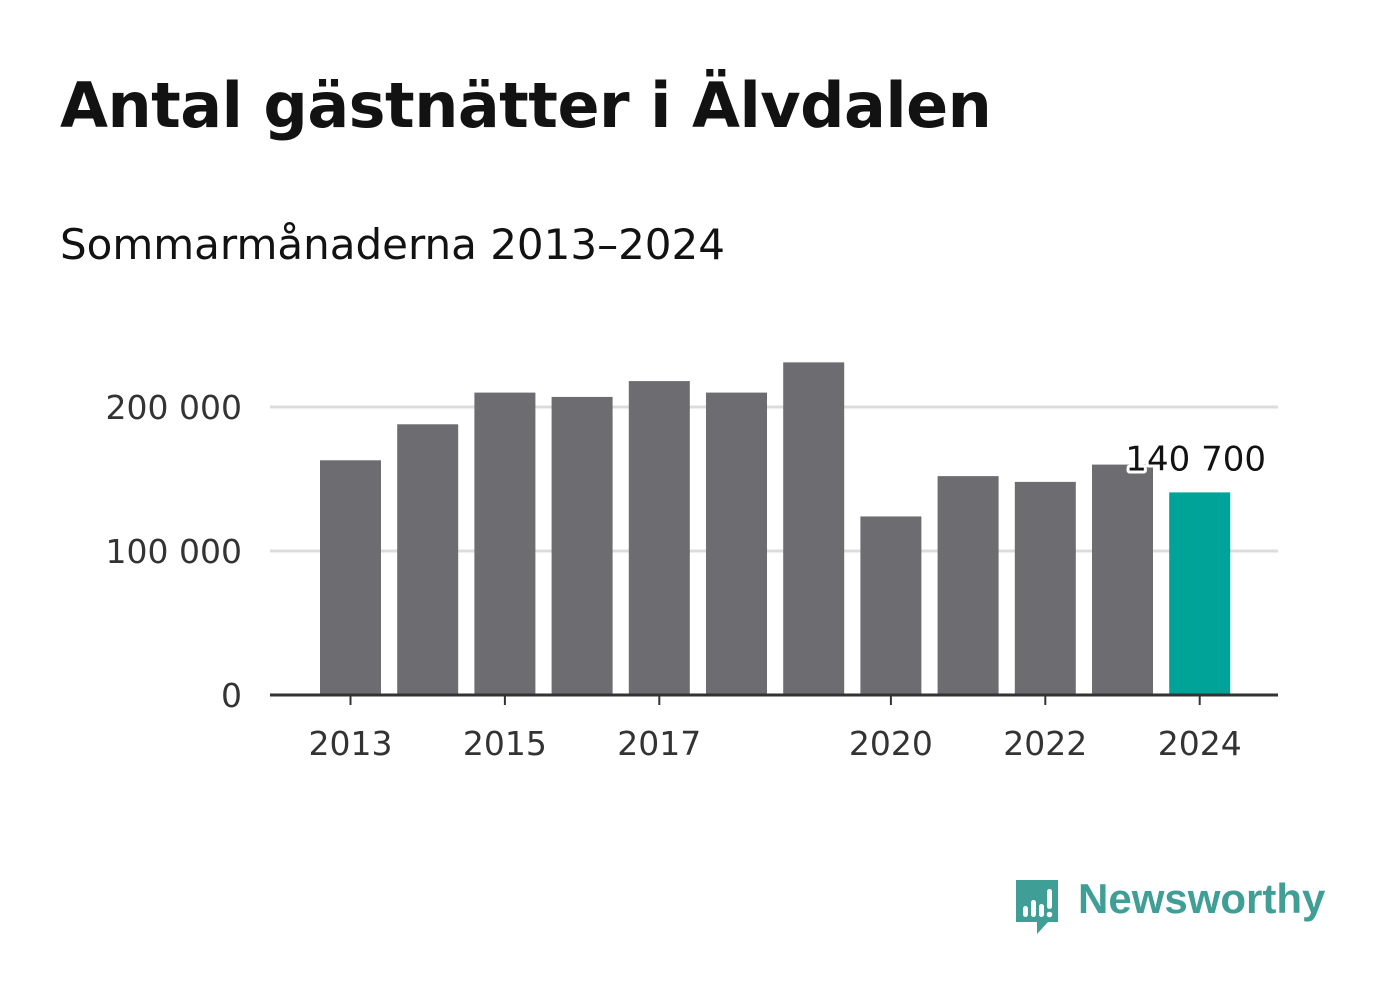  What do you see at coordinates (428, 559) in the screenshot?
I see `bar-2014` at bounding box center [428, 559].